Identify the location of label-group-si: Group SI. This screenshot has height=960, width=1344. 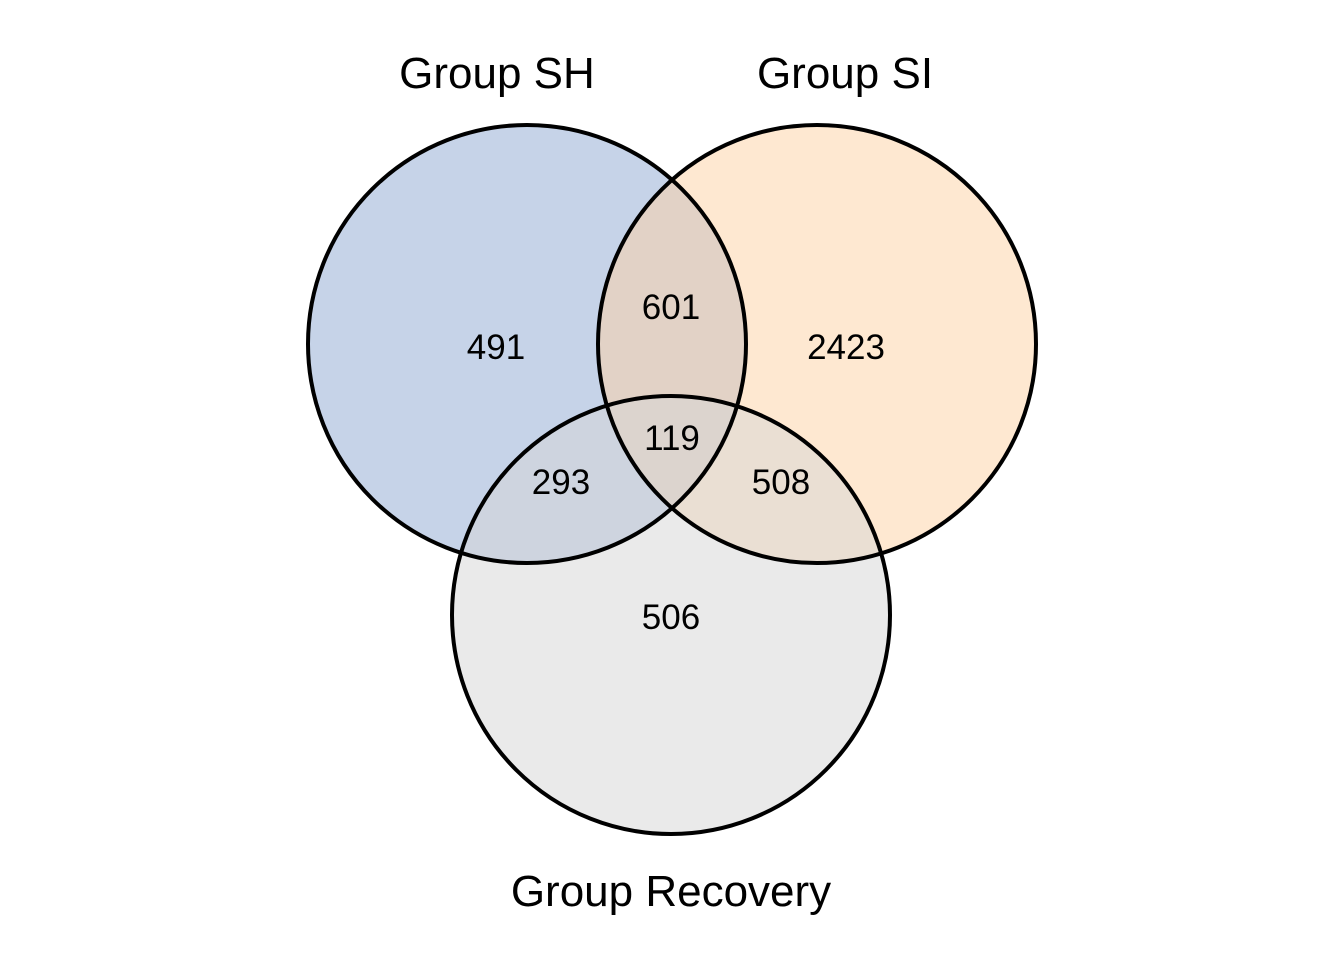
(845, 73).